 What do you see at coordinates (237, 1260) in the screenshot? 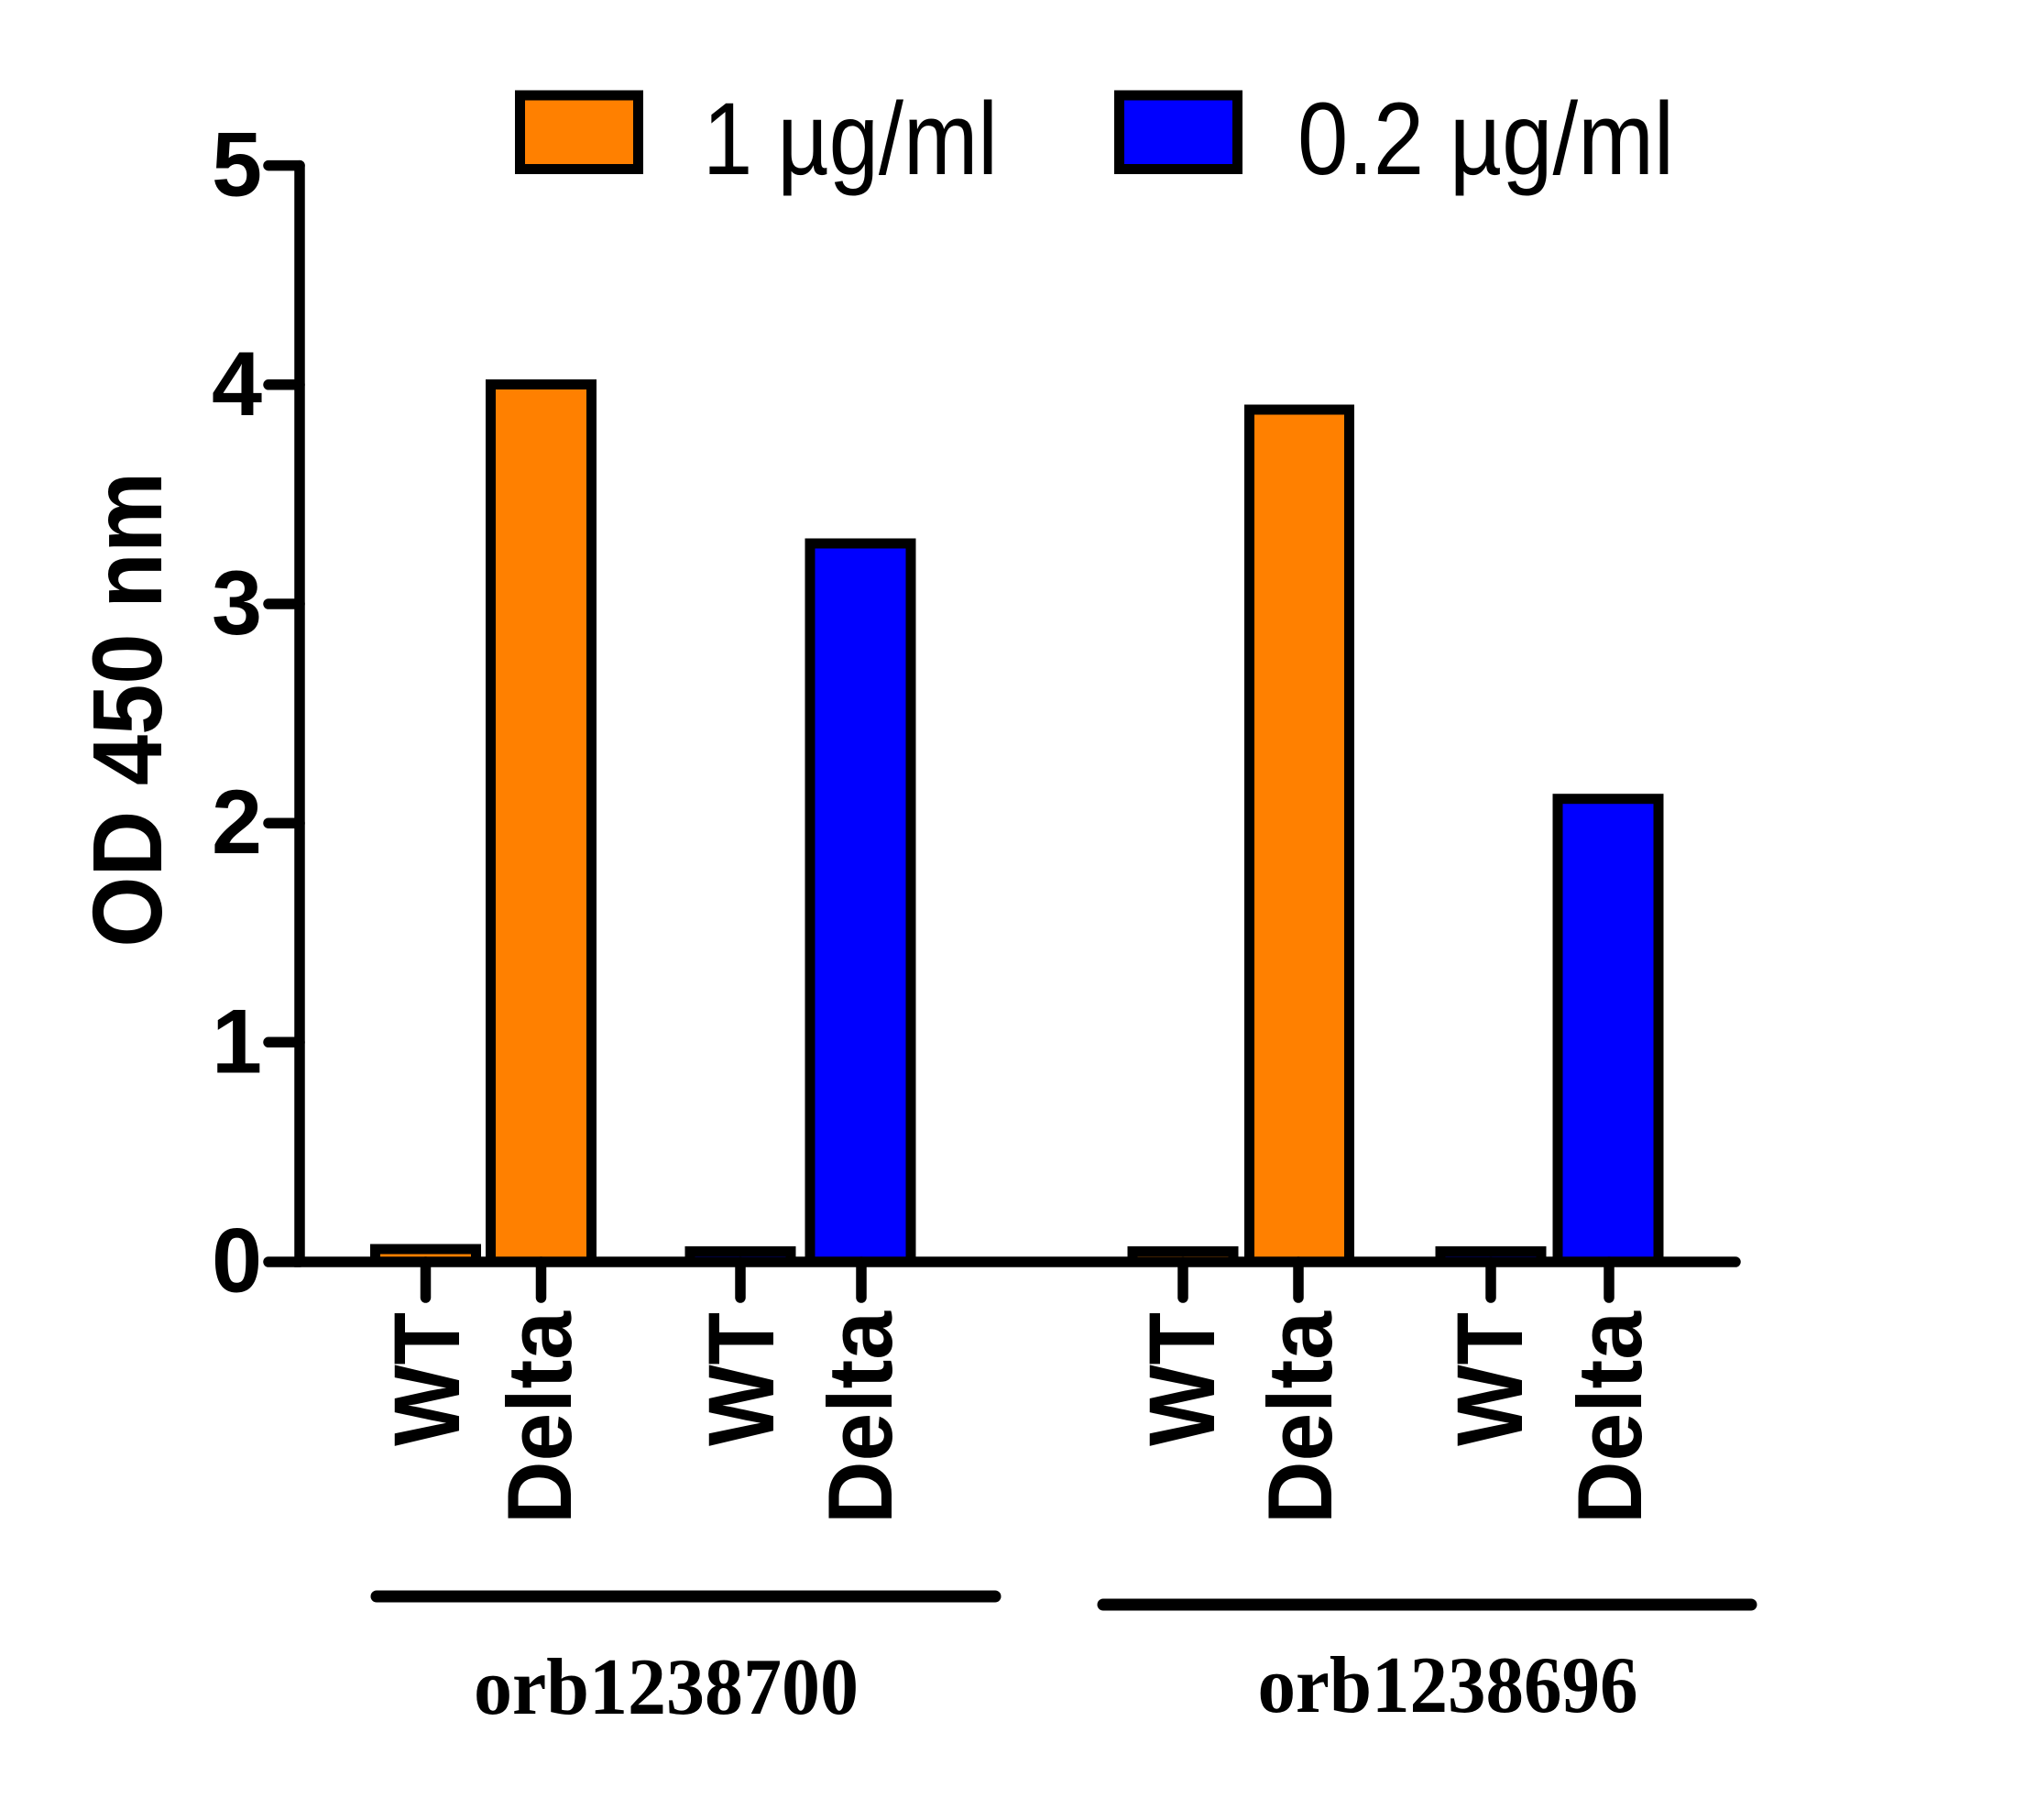
I see `svg-text: 0` at bounding box center [237, 1260].